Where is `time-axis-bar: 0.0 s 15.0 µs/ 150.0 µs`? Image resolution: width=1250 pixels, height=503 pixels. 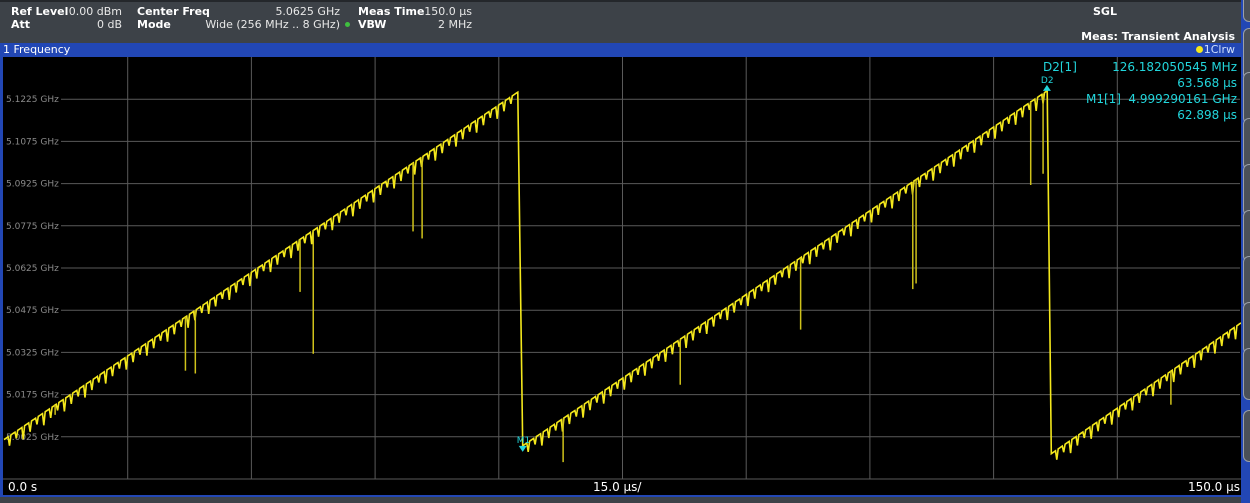
time-axis-bar: 0.0 s 15.0 µs/ 150.0 µs is located at coordinates (622, 488).